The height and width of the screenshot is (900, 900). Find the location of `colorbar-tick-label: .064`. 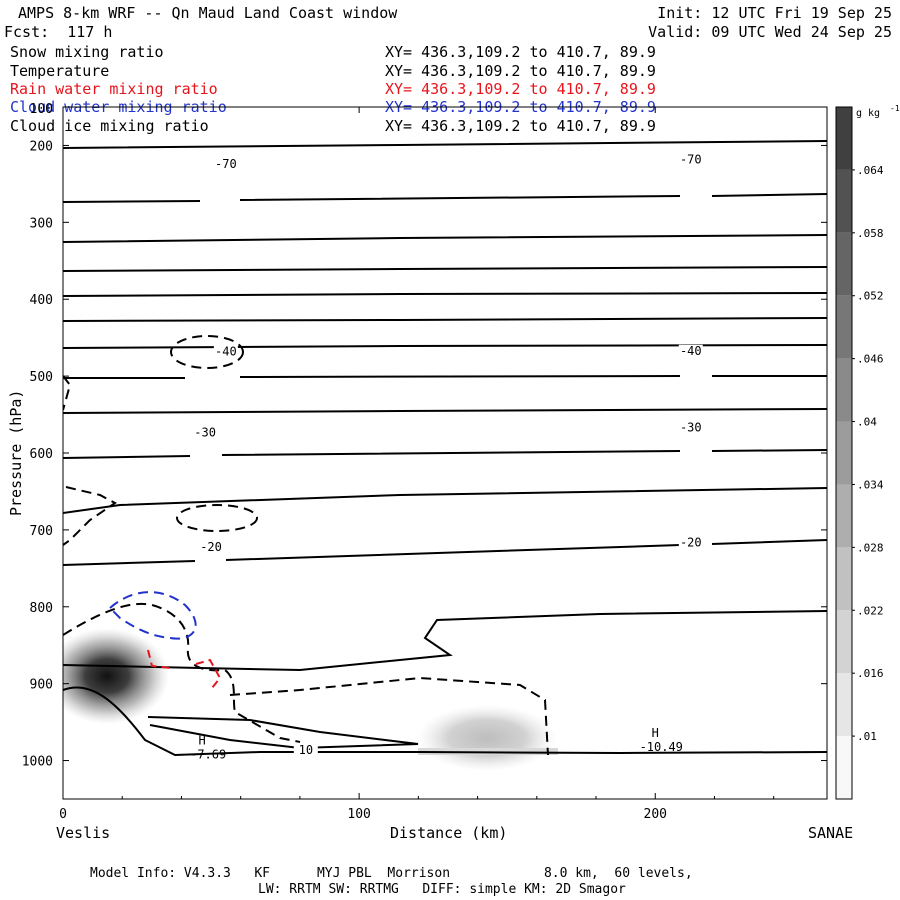

colorbar-tick-label: .064 is located at coordinates (870, 170).